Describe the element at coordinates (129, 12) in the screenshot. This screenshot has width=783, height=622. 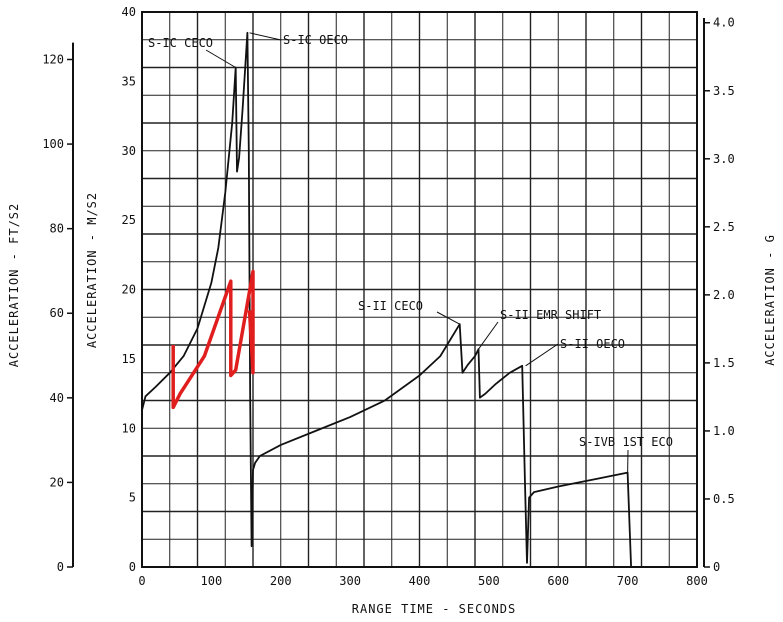
I see `y-tick-label: 40` at that location.